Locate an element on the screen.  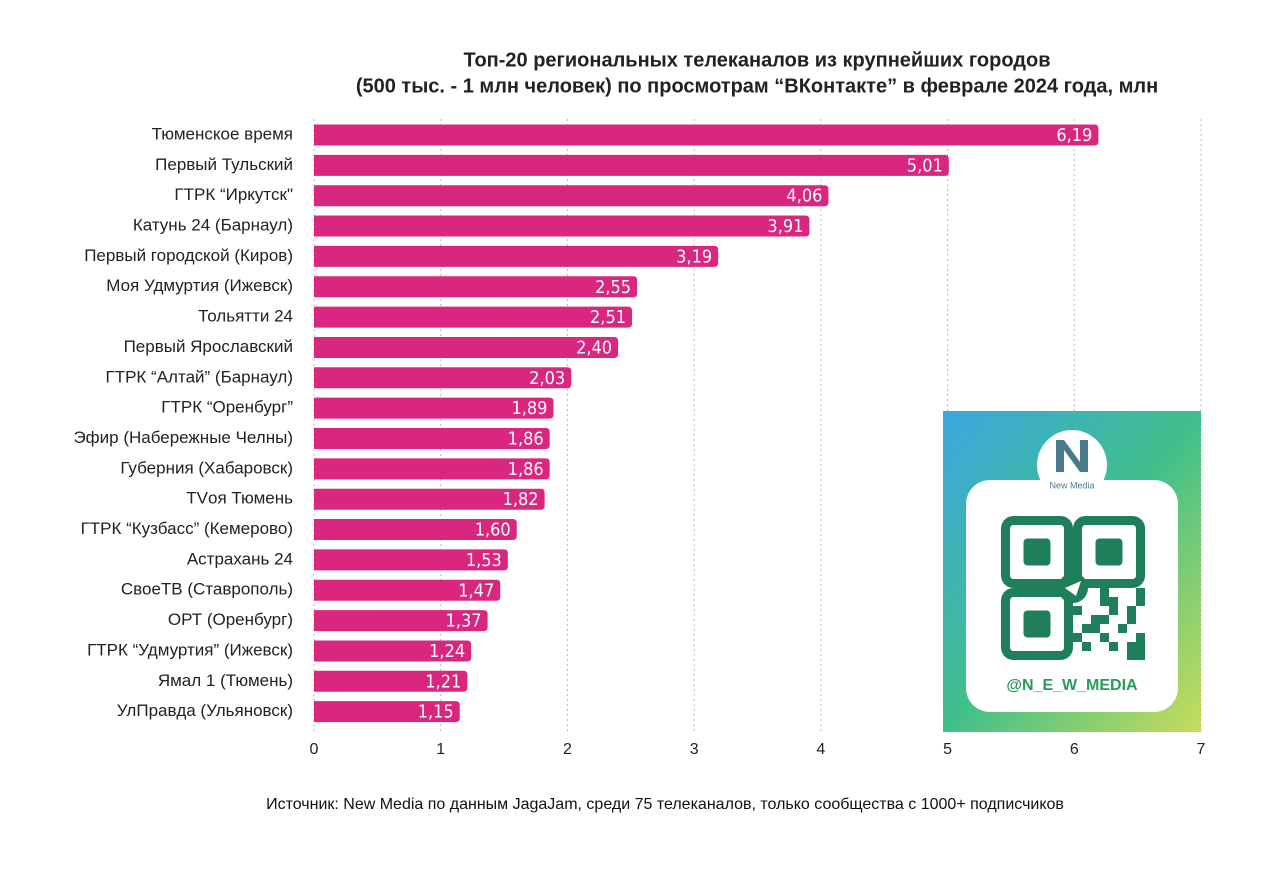
y-tick-label: Первый городской (Киров) is located at coordinates (188, 255).